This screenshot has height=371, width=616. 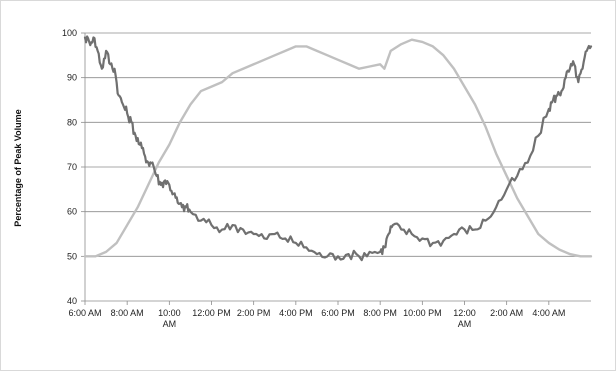 What do you see at coordinates (69, 33) in the screenshot?
I see `y-tick-label: 100` at bounding box center [69, 33].